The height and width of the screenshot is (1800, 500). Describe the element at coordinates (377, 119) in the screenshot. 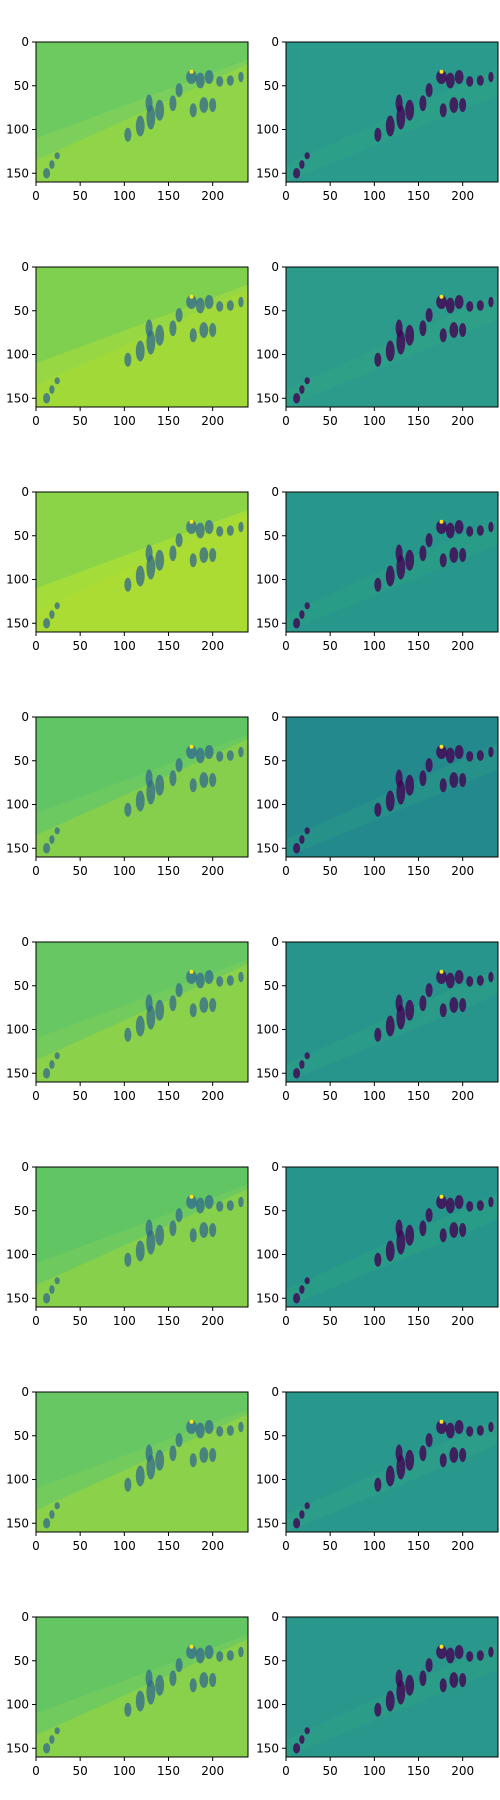

I see `panel-r1-c2: 0 50 100 150 200 0 50 100 150` at that location.